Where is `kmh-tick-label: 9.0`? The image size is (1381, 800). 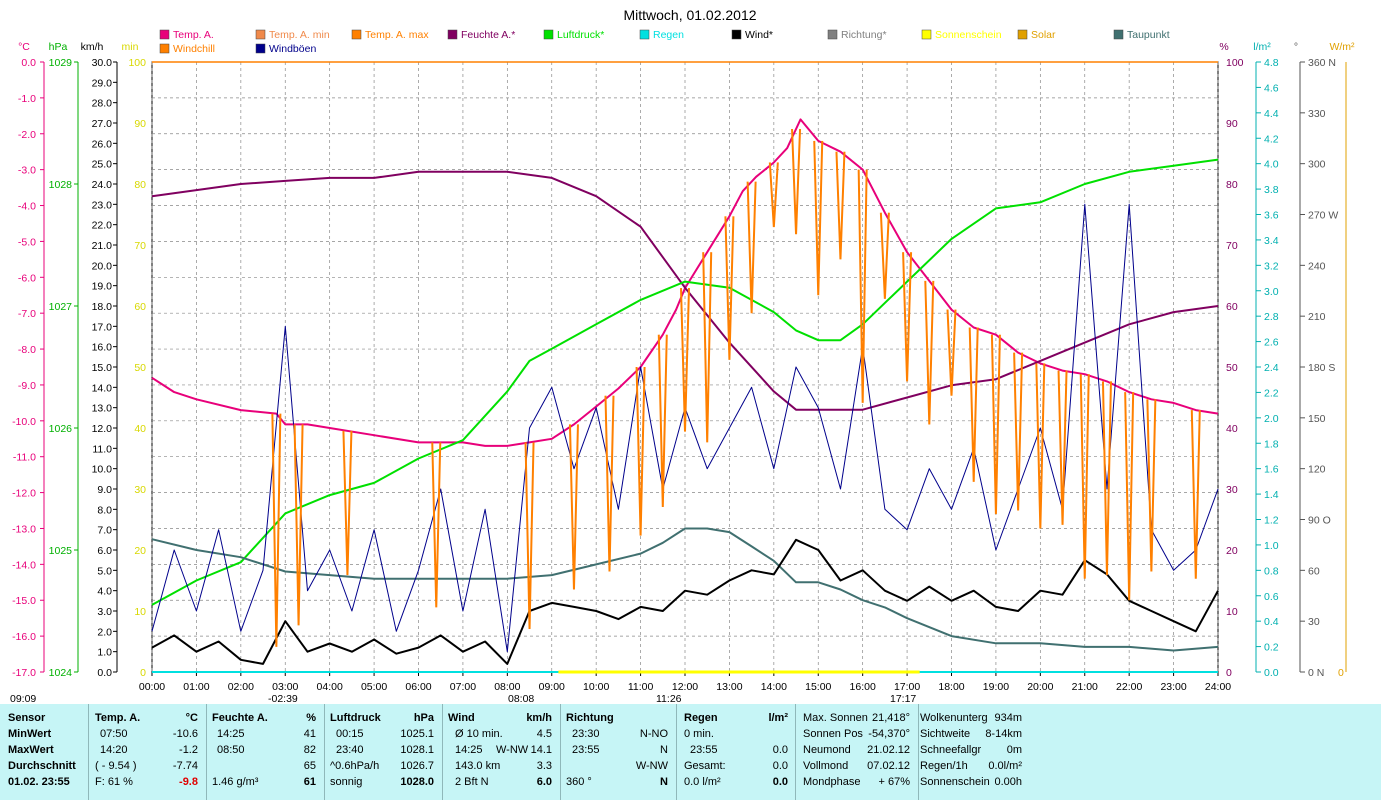 kmh-tick-label: 9.0 is located at coordinates (104, 490).